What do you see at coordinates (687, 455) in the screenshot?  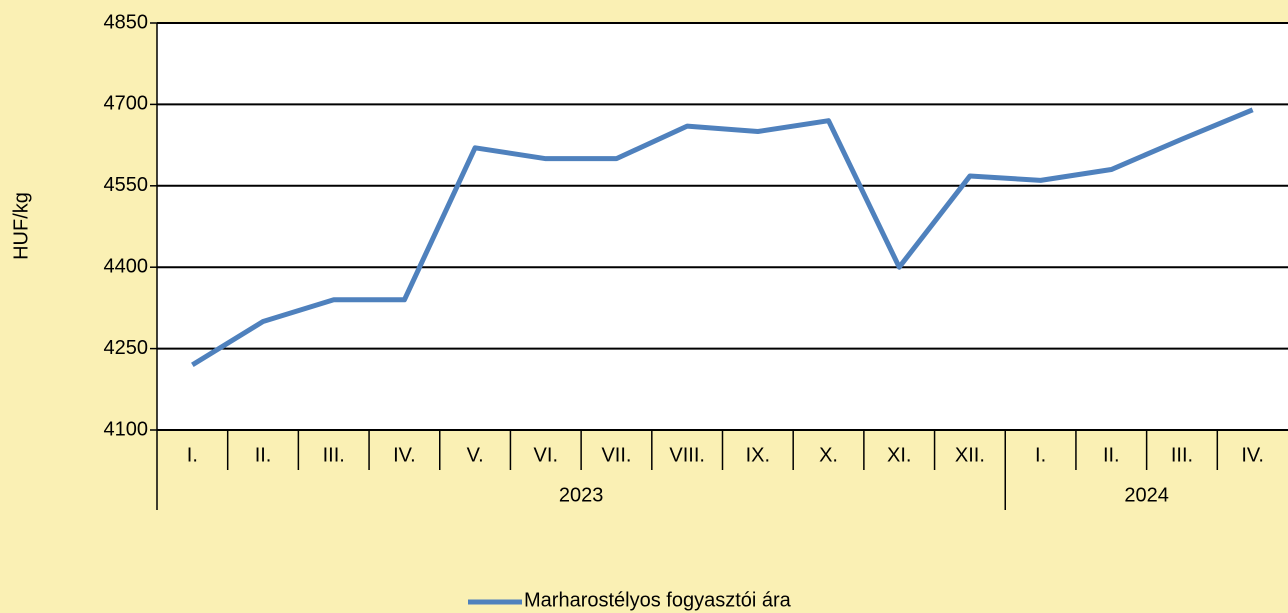 I see `x-tick-label: VIII.` at bounding box center [687, 455].